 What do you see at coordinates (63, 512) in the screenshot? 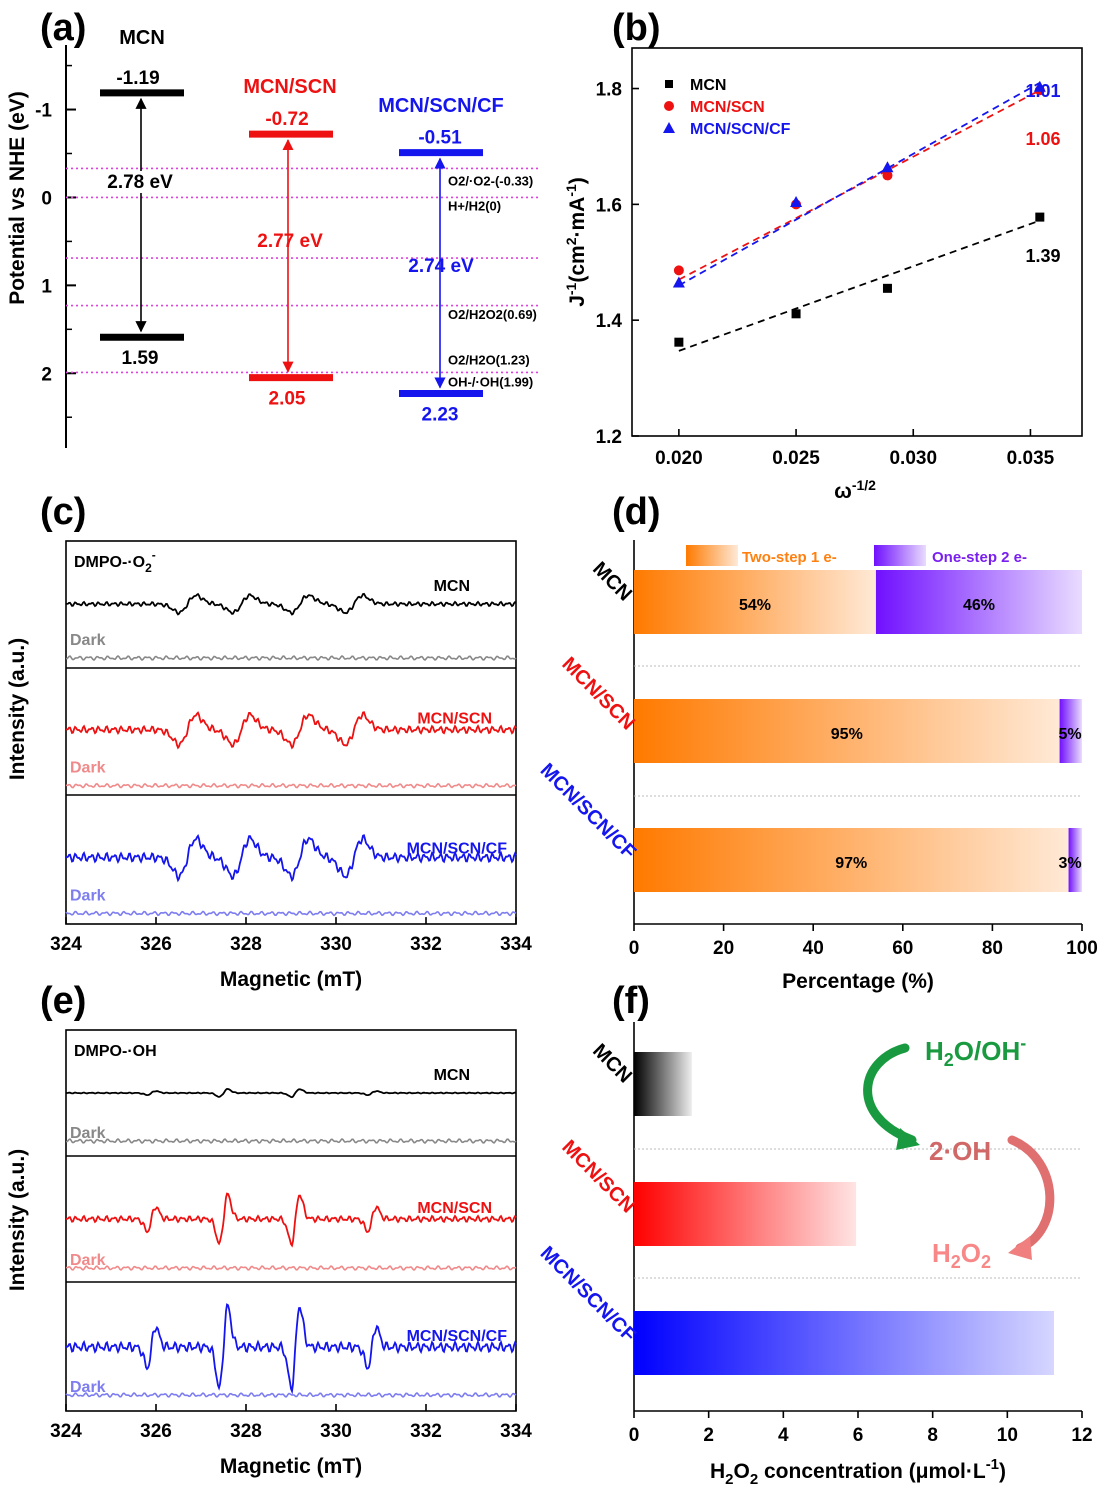
I see `panel-c-letter: (c)` at bounding box center [63, 512].